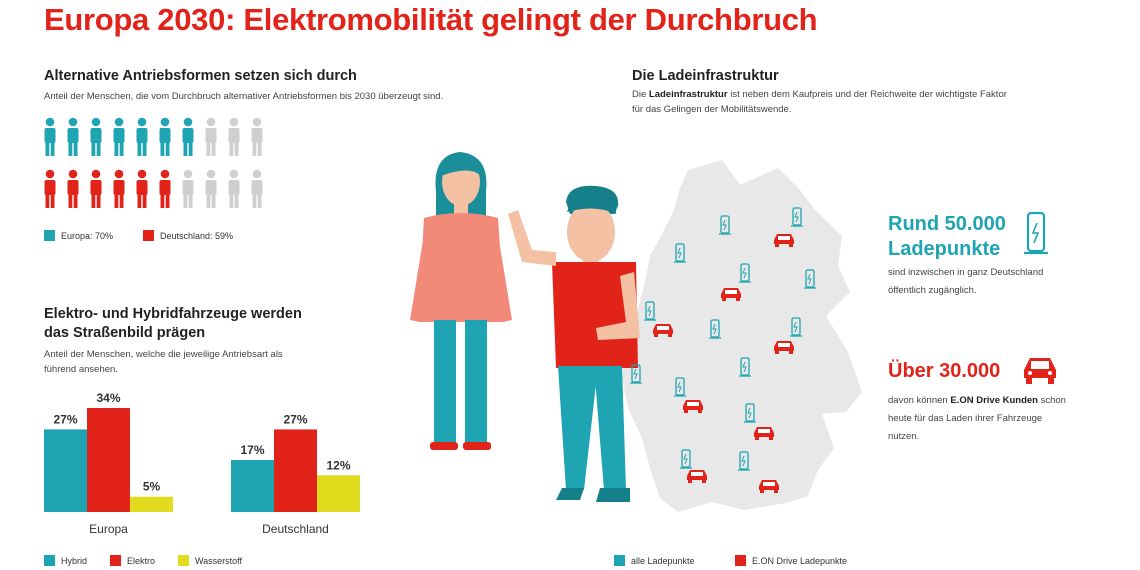 The image size is (1140, 570). I want to click on bar-wasserstoff-deutschland, so click(338, 493).